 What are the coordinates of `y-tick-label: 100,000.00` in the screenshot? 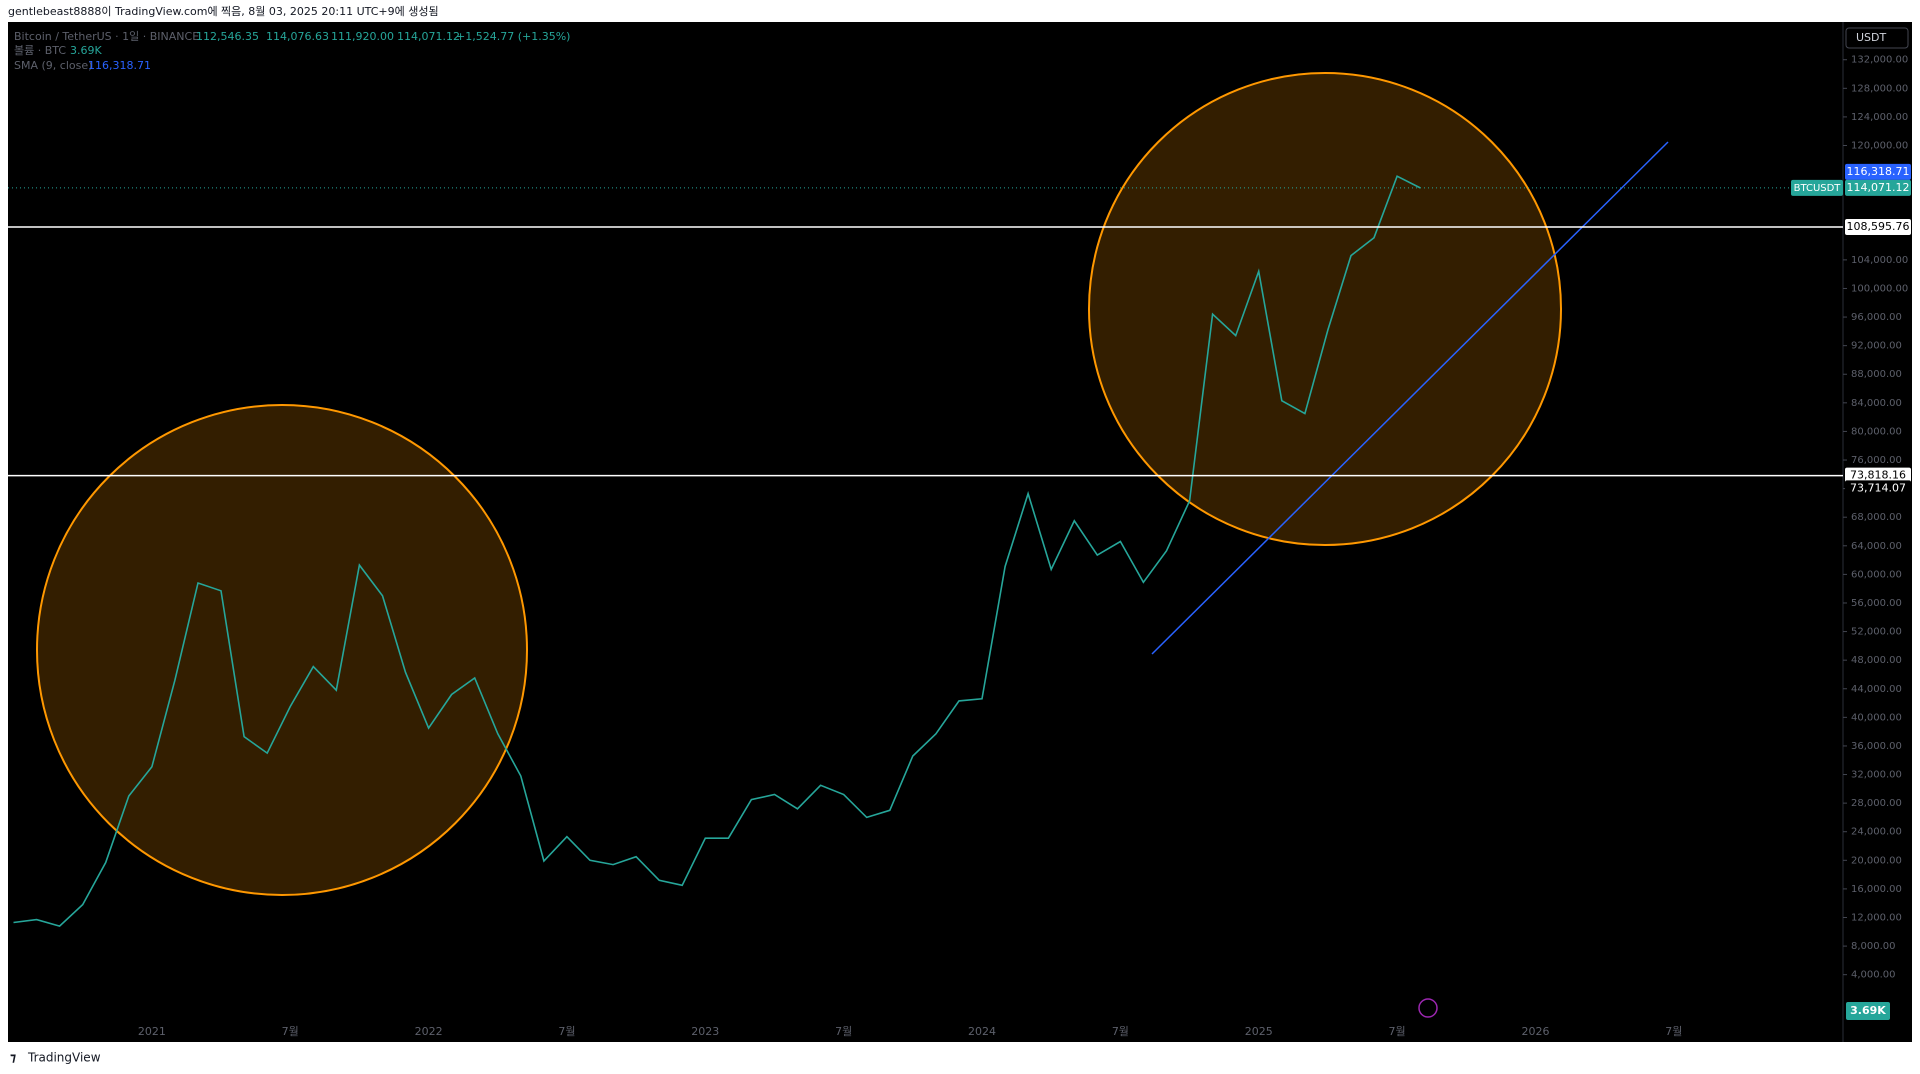 It's located at (1879, 288).